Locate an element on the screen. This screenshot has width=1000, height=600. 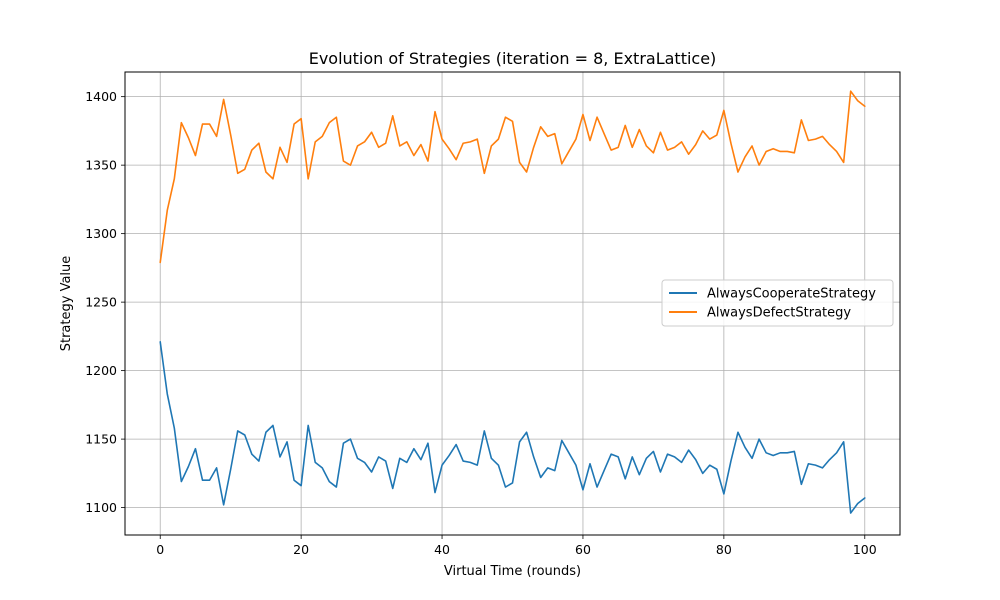
x-tick-label: 60 is located at coordinates (583, 549).